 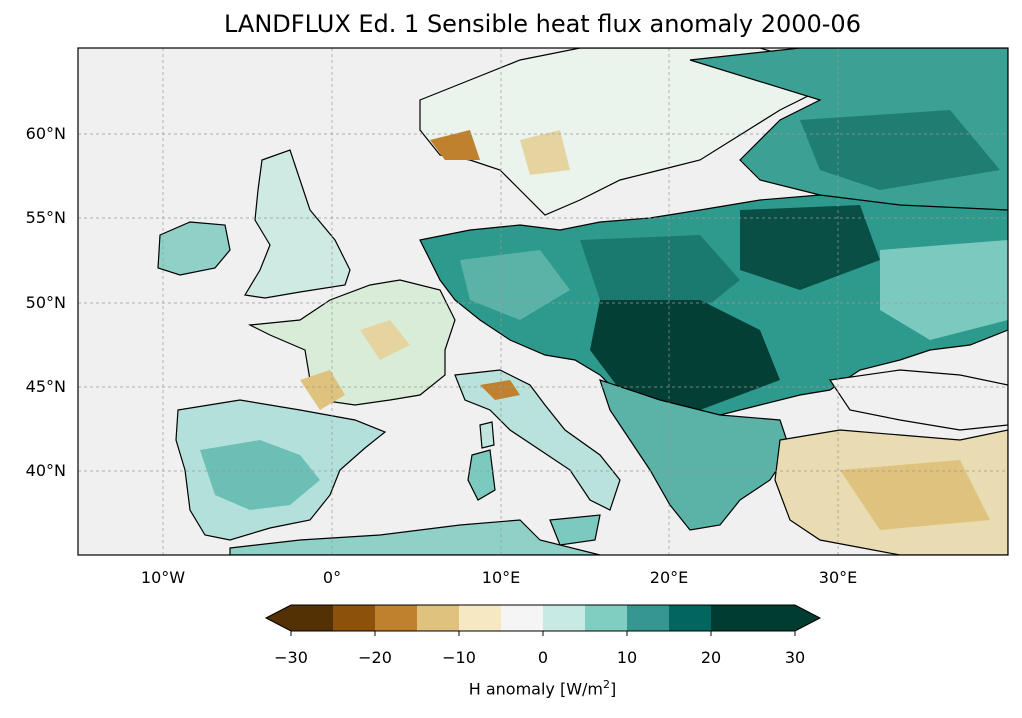 I want to click on cb-tick-1: −20, so click(x=375, y=657).